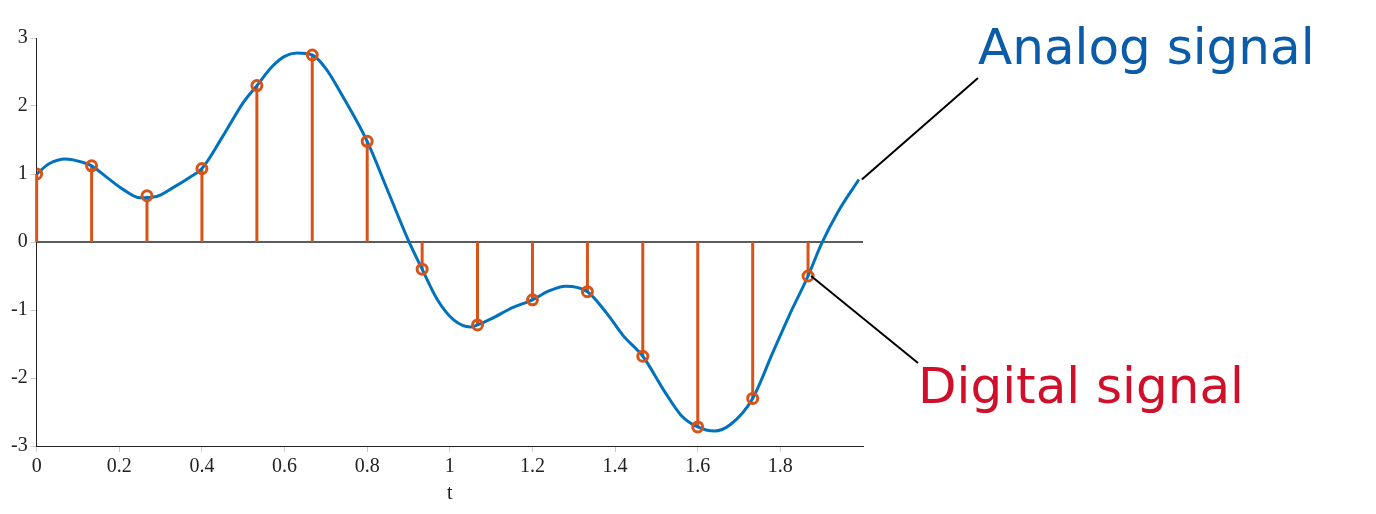 Image resolution: width=1376 pixels, height=514 pixels. Describe the element at coordinates (1081, 385) in the screenshot. I see `text: Digital signal` at that location.